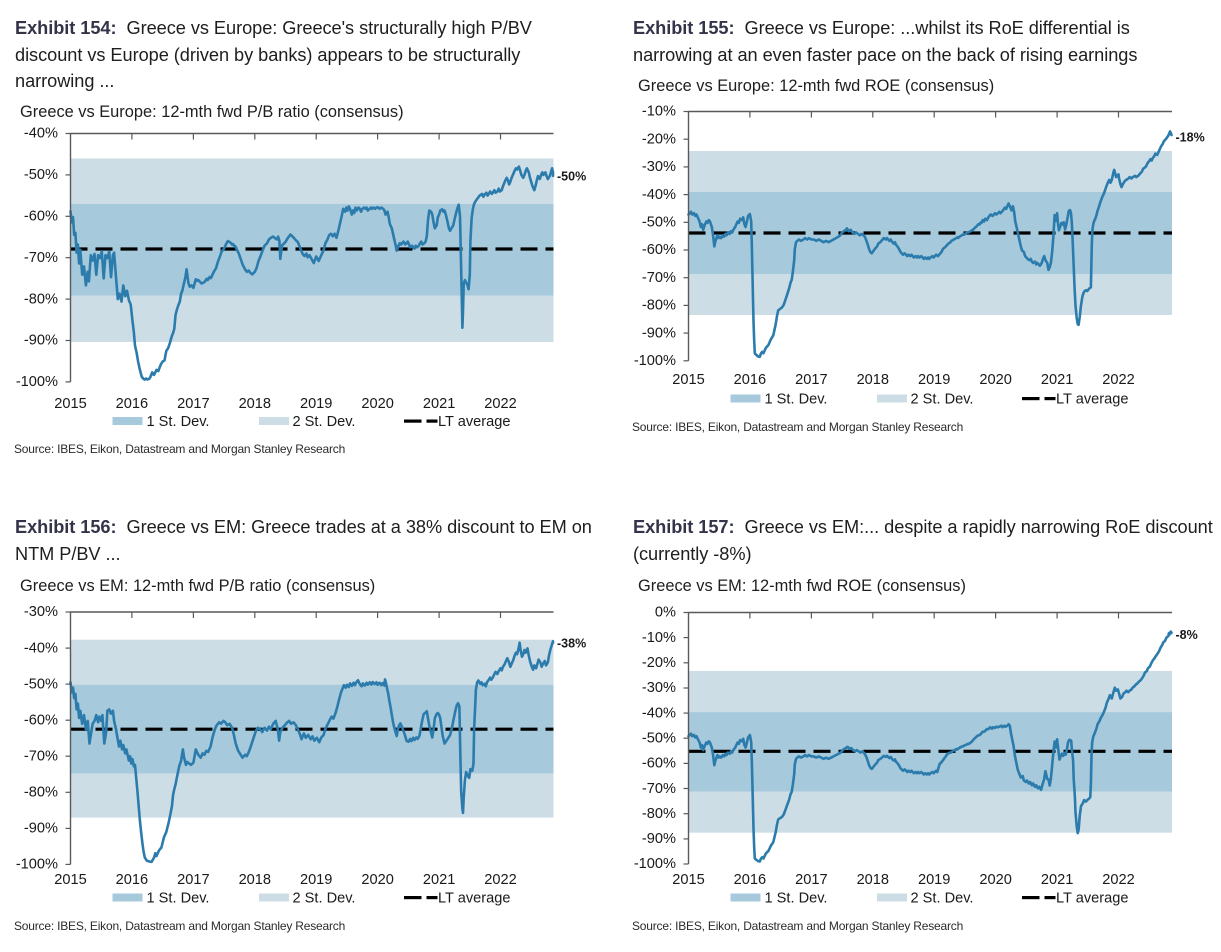 This screenshot has width=1221, height=952. I want to click on svg-text: 0%, so click(665, 613).